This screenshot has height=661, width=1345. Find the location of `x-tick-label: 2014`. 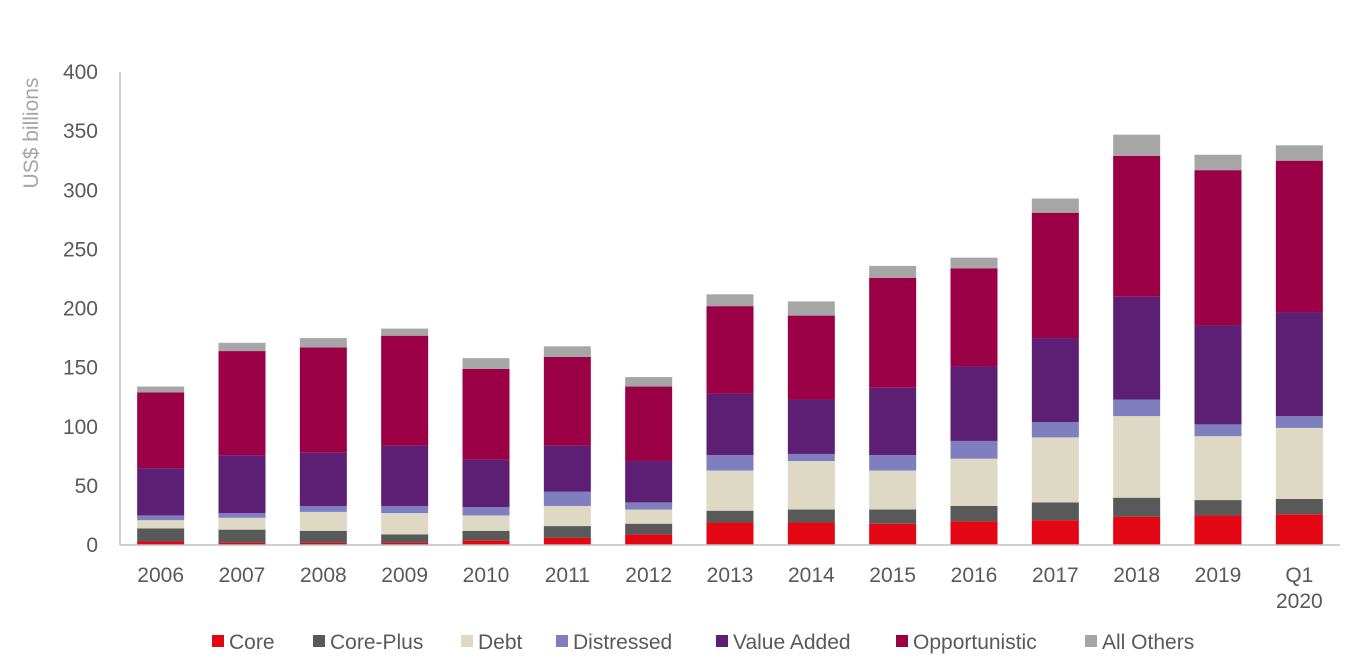

x-tick-label: 2014 is located at coordinates (811, 575).